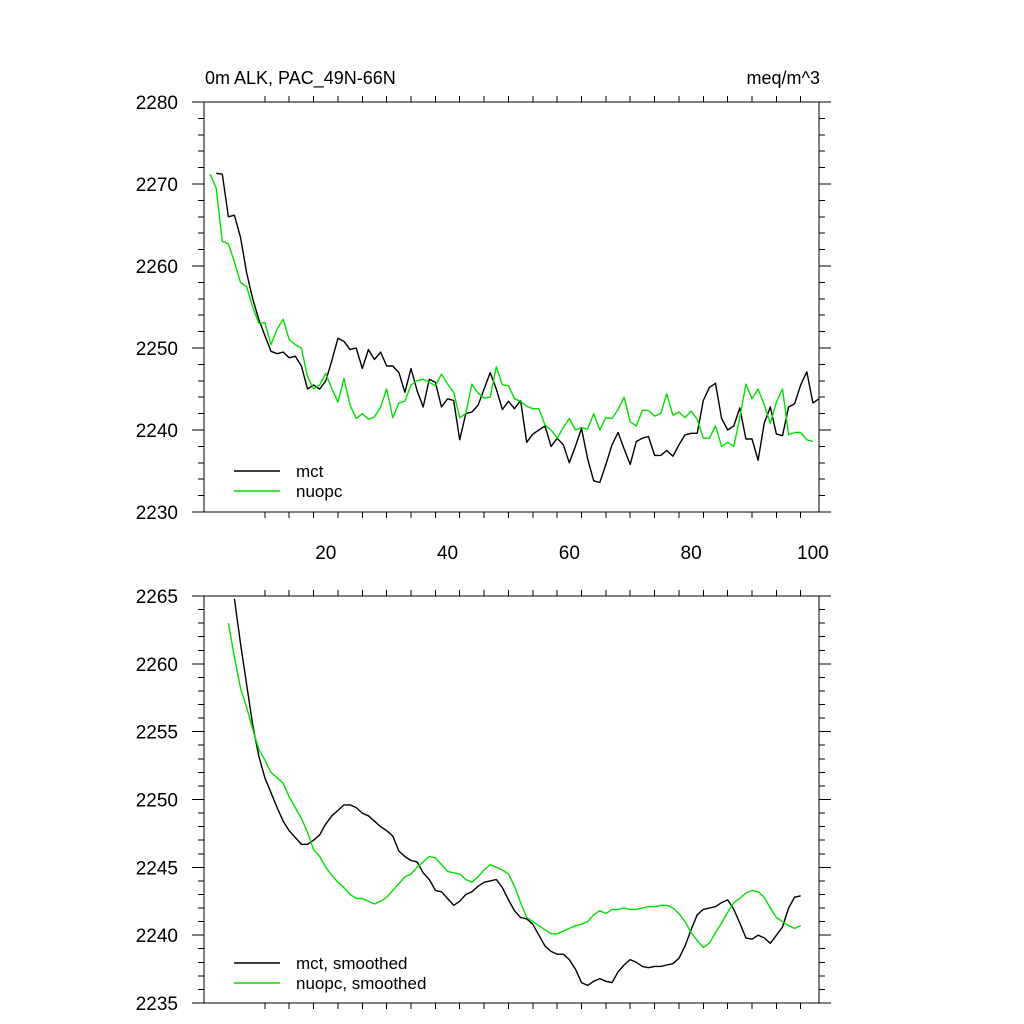 The width and height of the screenshot is (1024, 1024). I want to click on legend-label: nuopc, smoothed, so click(361, 983).